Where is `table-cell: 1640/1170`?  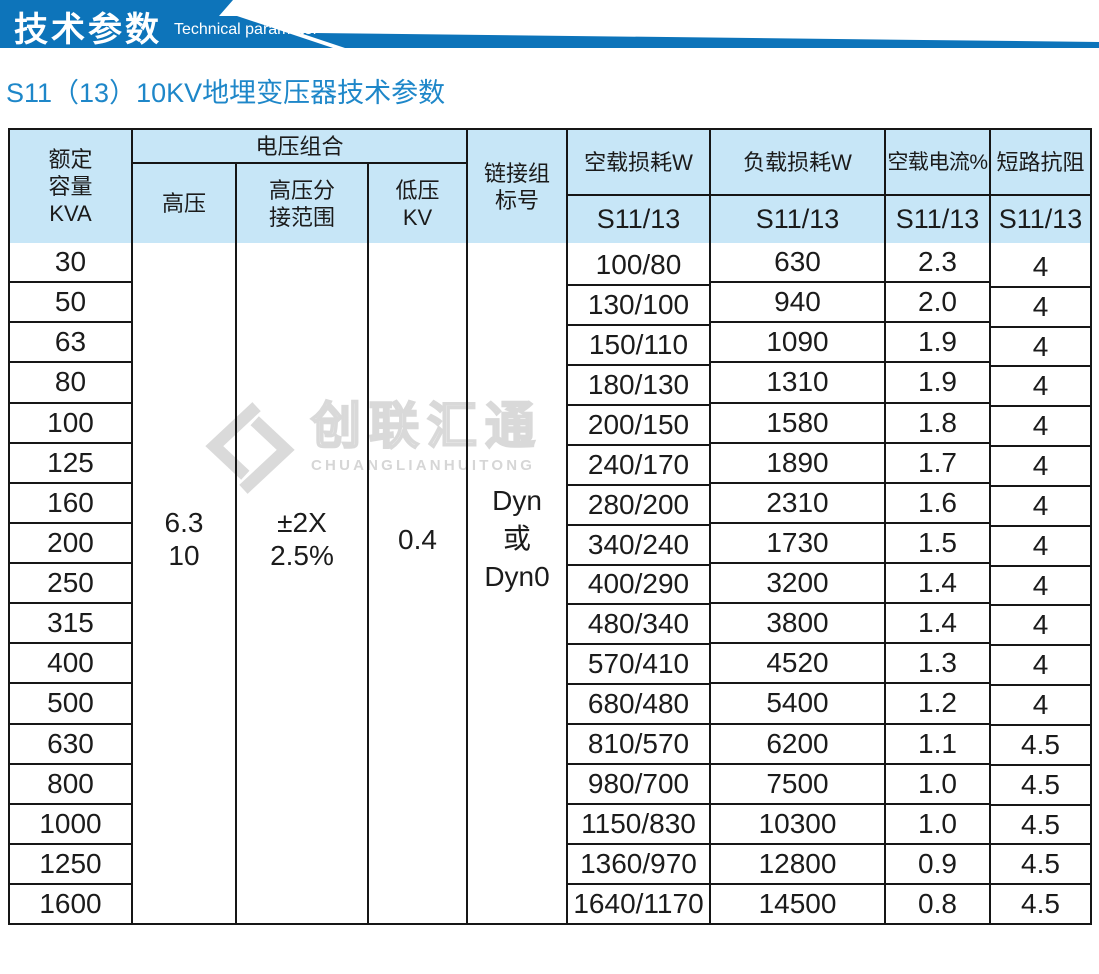 table-cell: 1640/1170 is located at coordinates (638, 903).